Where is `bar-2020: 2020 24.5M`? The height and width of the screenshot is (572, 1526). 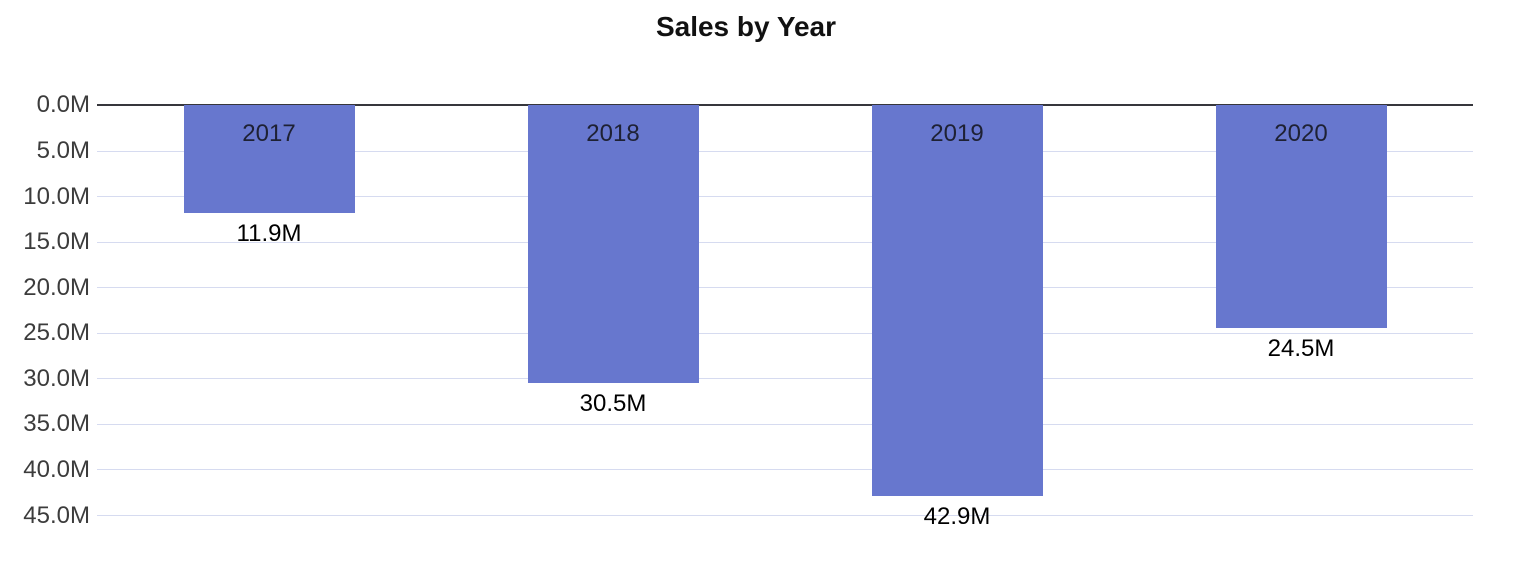 bar-2020: 2020 24.5M is located at coordinates (1301, 233).